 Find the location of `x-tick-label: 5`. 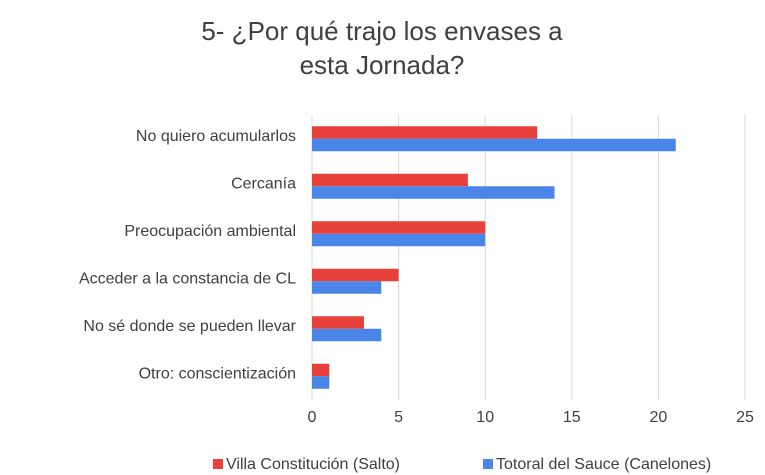

x-tick-label: 5 is located at coordinates (398, 417).